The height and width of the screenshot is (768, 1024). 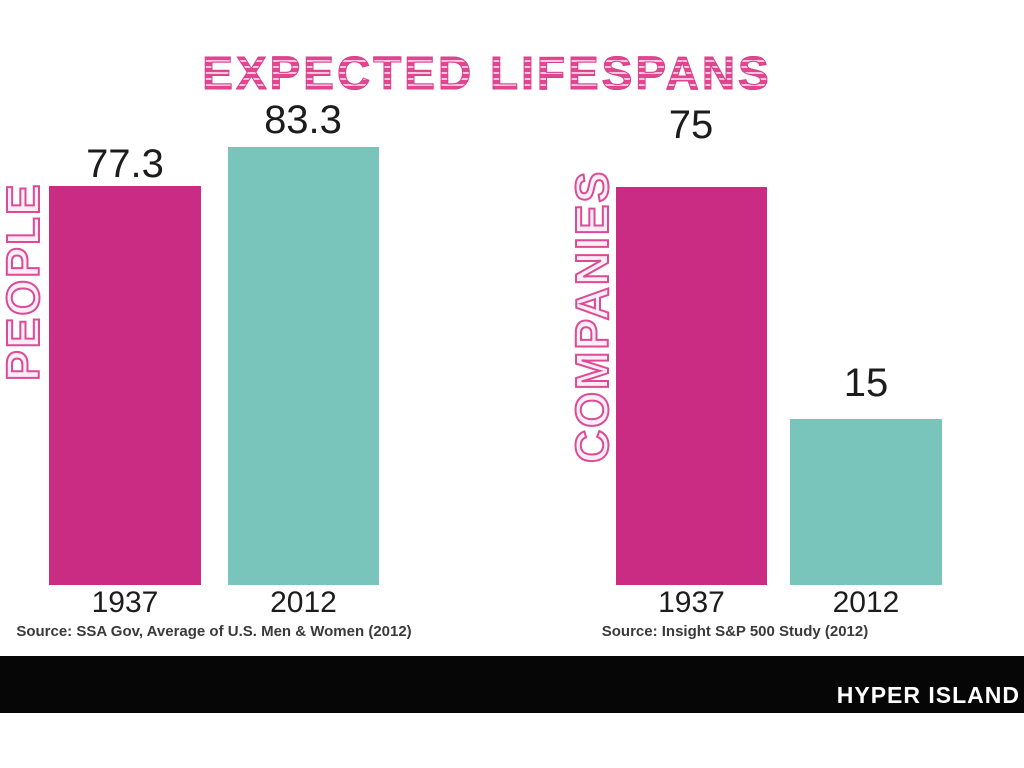 What do you see at coordinates (303, 120) in the screenshot?
I see `people-2012-value: 83.3` at bounding box center [303, 120].